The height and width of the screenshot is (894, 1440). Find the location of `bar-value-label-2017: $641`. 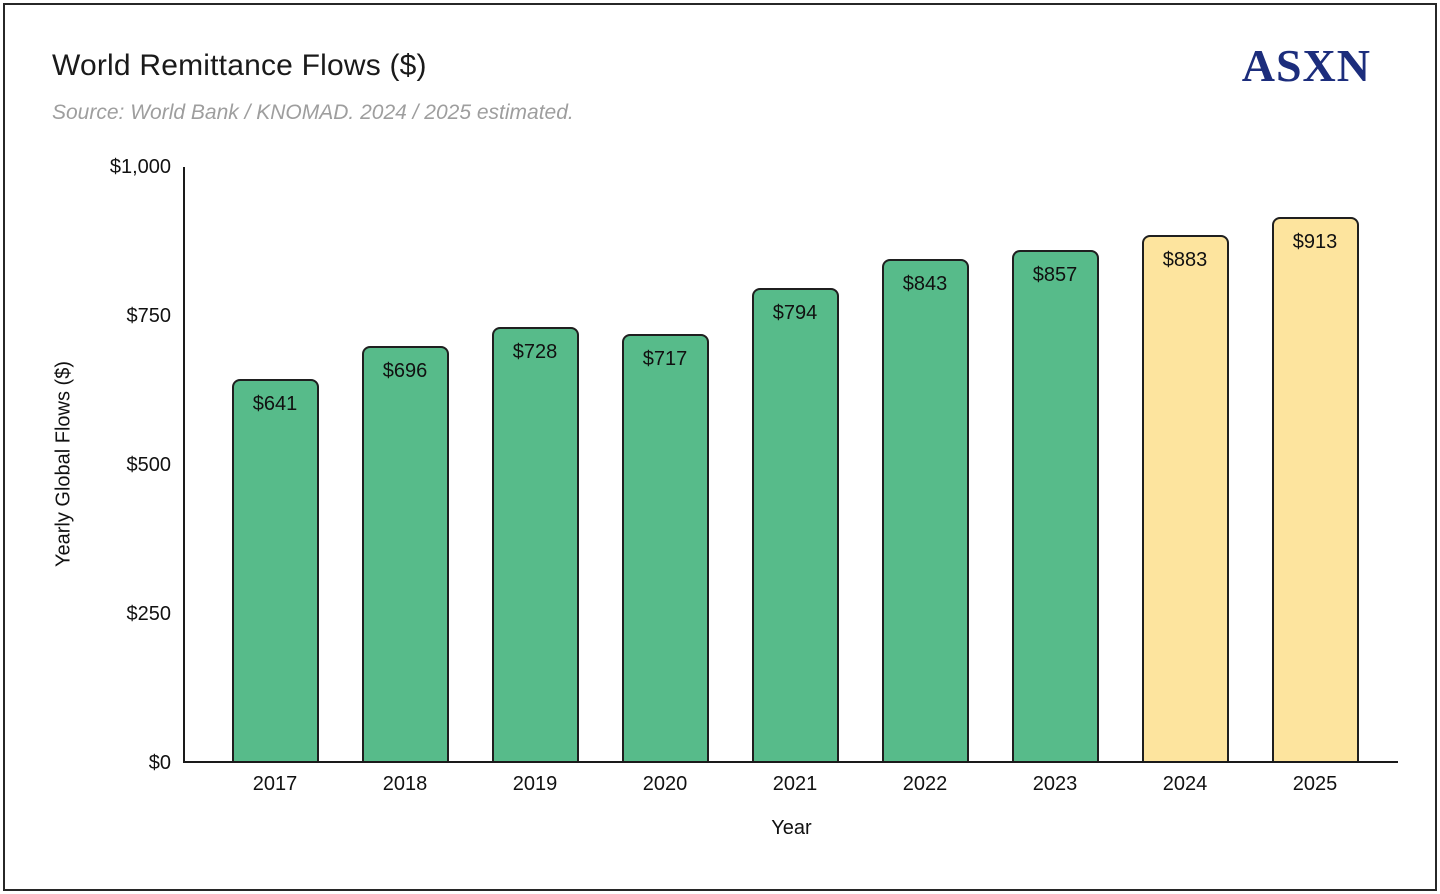

bar-value-label-2017: $641 is located at coordinates (275, 403).